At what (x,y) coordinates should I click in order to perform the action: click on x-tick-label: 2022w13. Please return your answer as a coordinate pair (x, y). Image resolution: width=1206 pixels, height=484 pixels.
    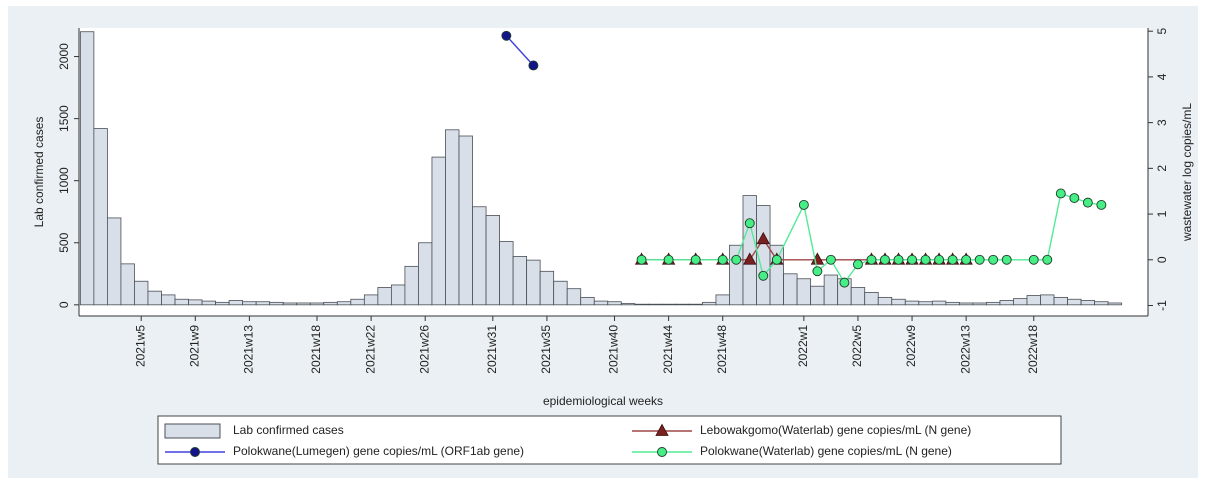
    Looking at the image, I should click on (965, 349).